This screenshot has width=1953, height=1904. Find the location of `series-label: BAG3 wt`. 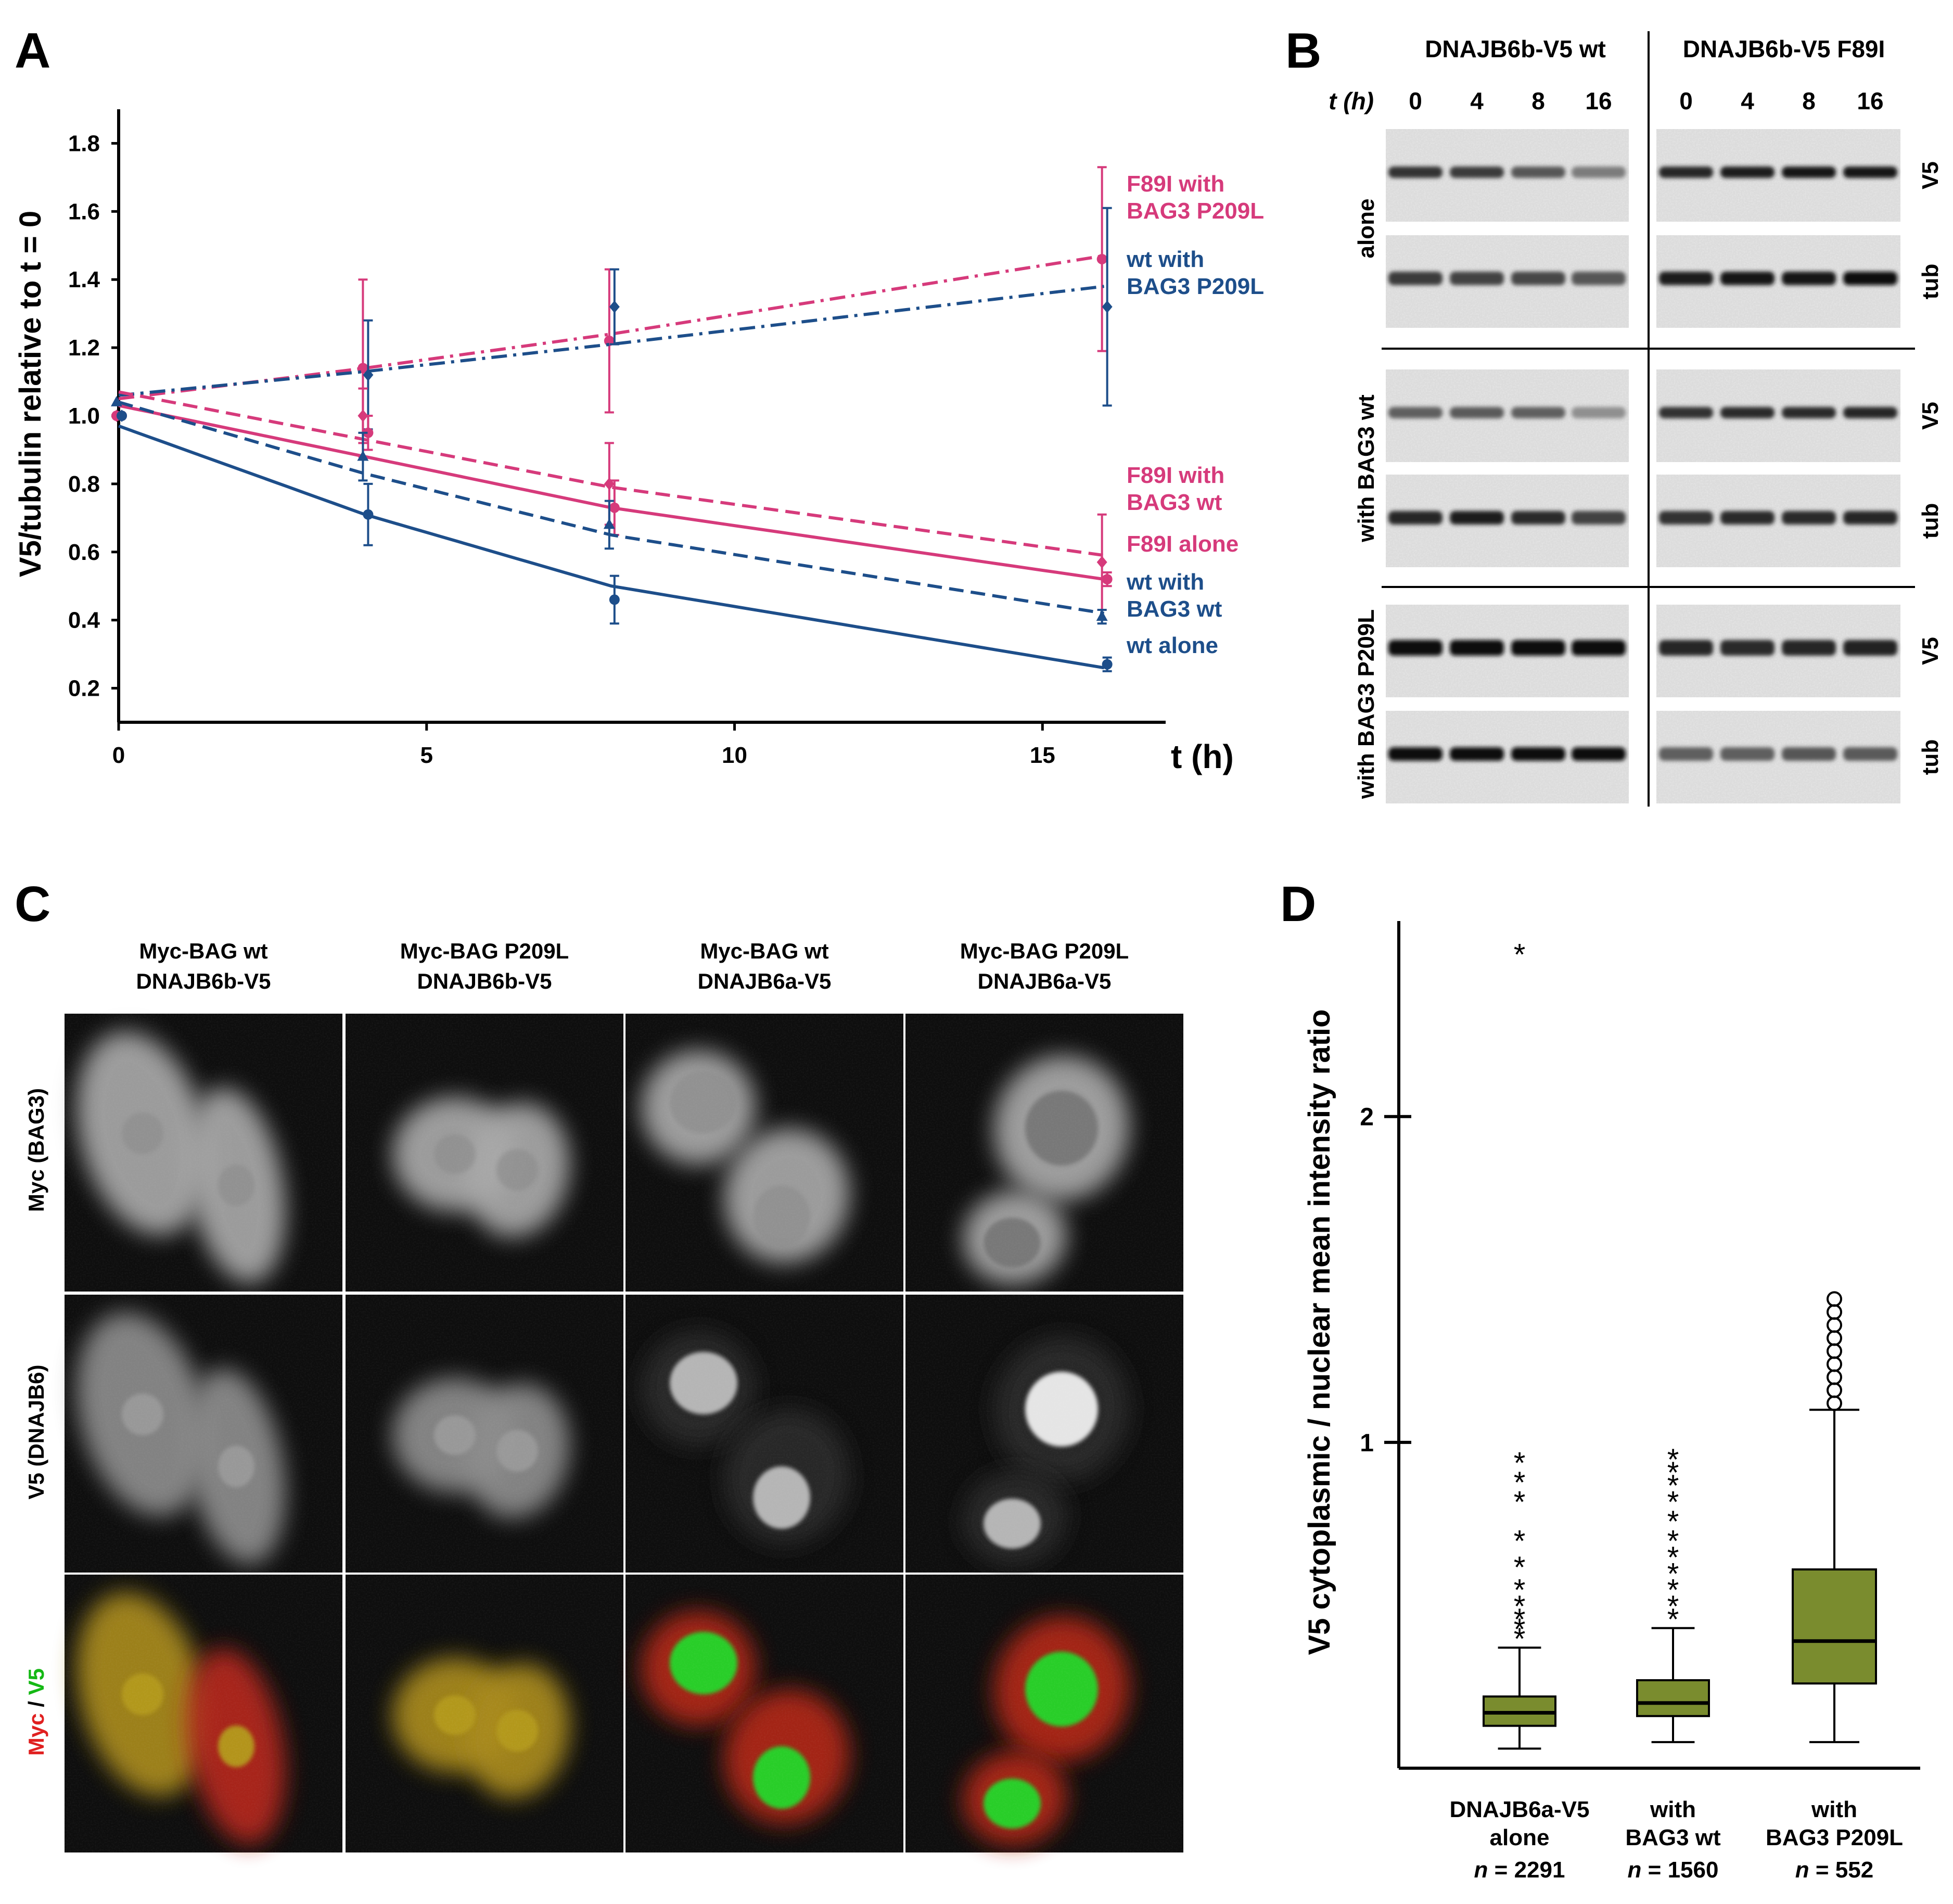

series-label: BAG3 wt is located at coordinates (1174, 502).